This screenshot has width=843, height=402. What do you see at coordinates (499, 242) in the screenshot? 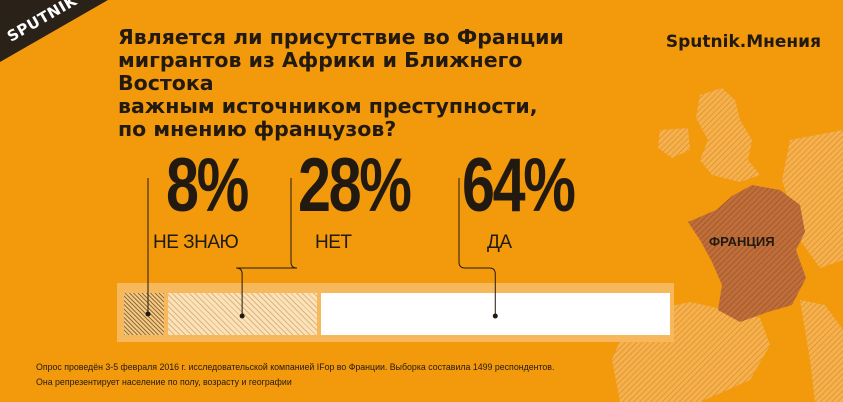
I see `category-label-da: ДА` at bounding box center [499, 242].